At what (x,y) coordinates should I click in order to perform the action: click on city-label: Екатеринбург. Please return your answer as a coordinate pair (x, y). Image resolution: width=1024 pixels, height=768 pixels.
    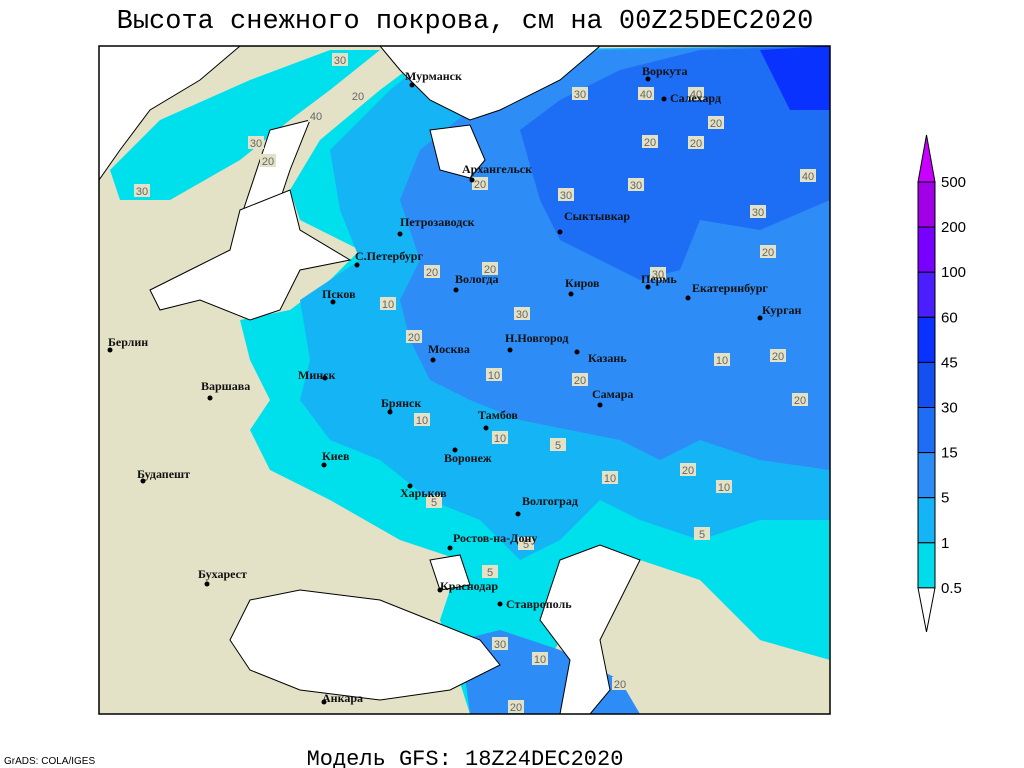
    Looking at the image, I should click on (730, 288).